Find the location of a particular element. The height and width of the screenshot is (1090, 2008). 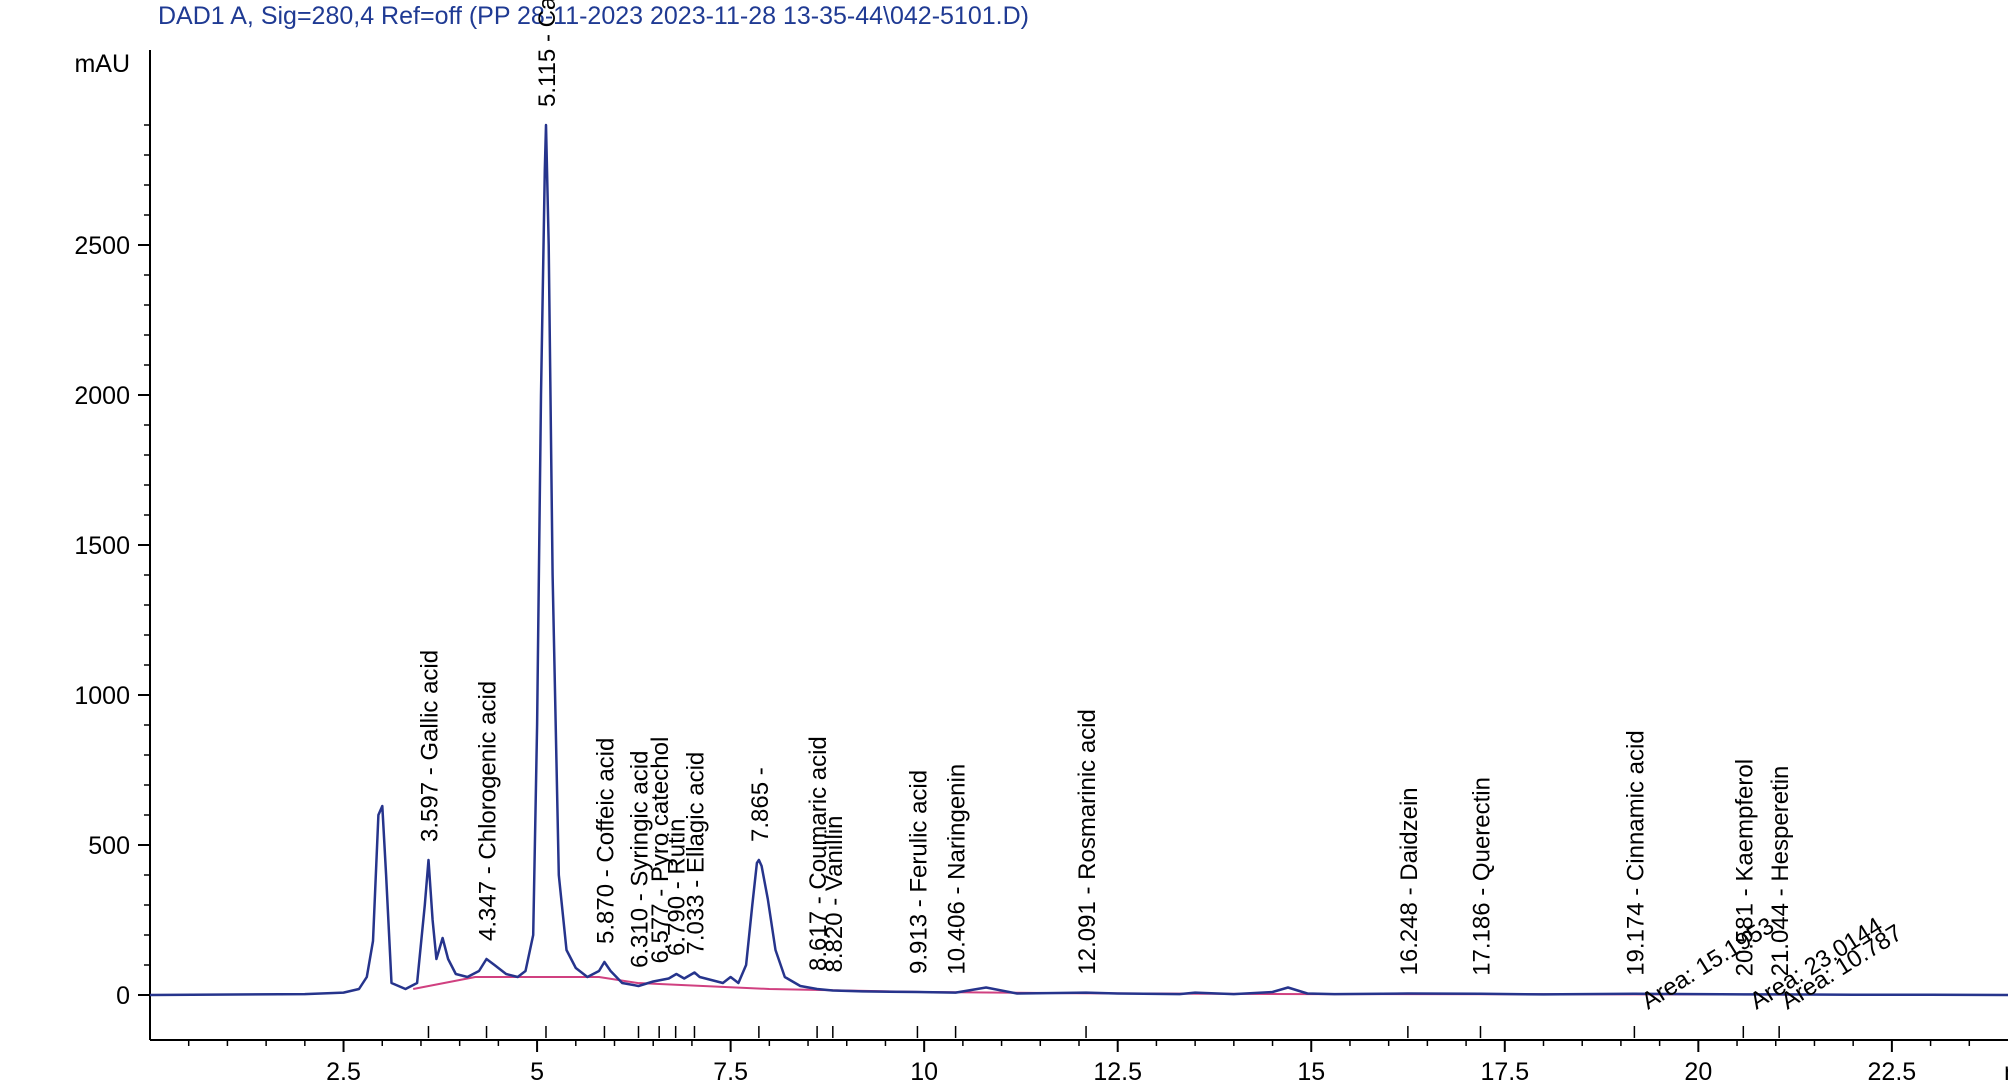

x-tick-label: 15 is located at coordinates (1311, 1072).